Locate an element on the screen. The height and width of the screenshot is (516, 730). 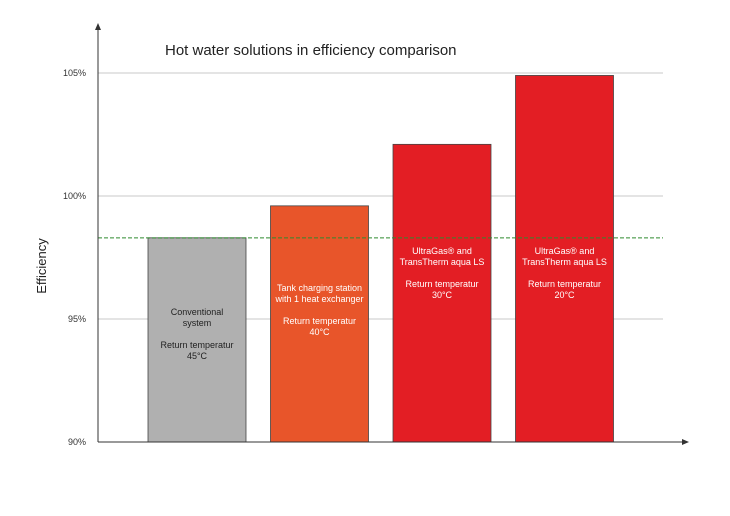
bar-label: Tank charging station is located at coordinates (319, 288).